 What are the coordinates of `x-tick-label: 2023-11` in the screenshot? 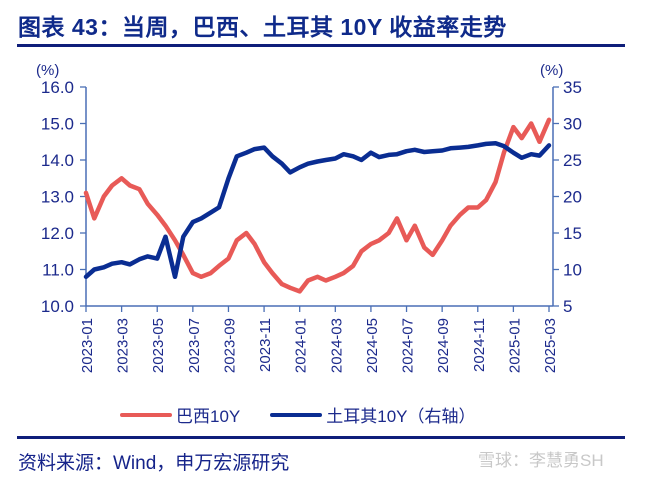 It's located at (265, 345).